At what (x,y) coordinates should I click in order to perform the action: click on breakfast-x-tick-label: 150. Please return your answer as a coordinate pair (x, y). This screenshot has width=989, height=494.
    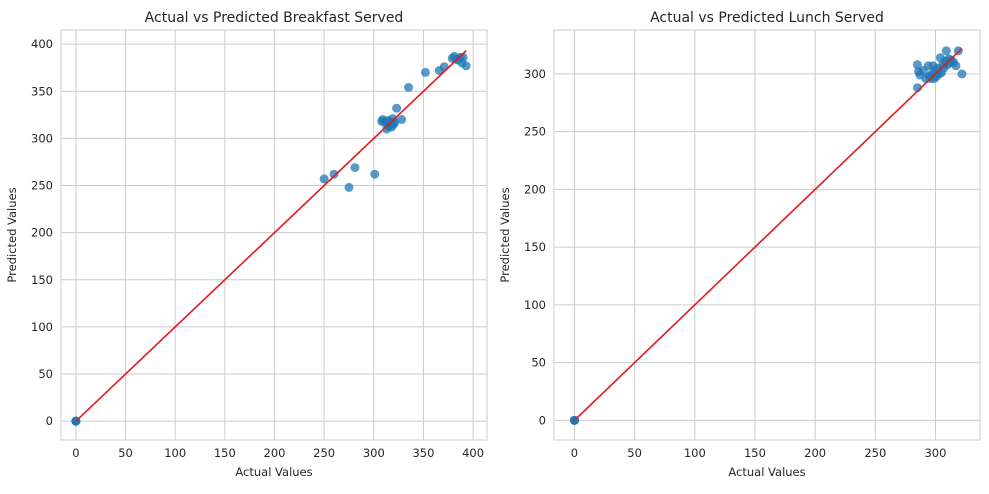
    Looking at the image, I should click on (225, 453).